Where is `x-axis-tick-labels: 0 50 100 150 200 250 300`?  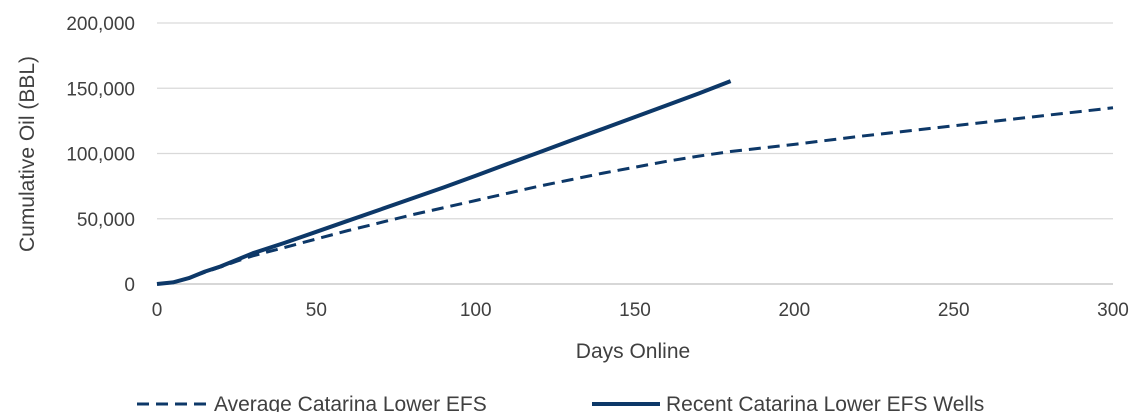
x-axis-tick-labels: 0 50 100 150 200 250 300 is located at coordinates (640, 310).